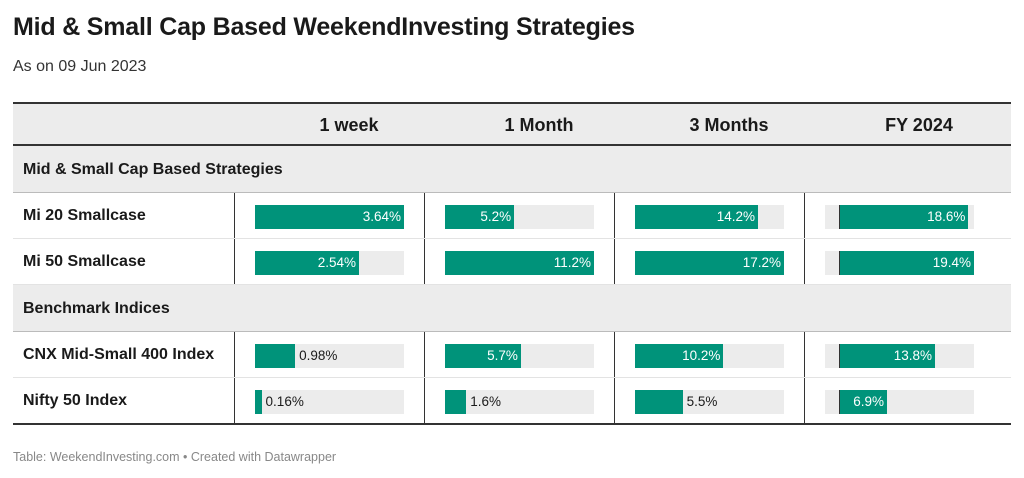 The image size is (1024, 478). What do you see at coordinates (153, 169) in the screenshot?
I see `group-label: Mid & Small Cap Based Strategies` at bounding box center [153, 169].